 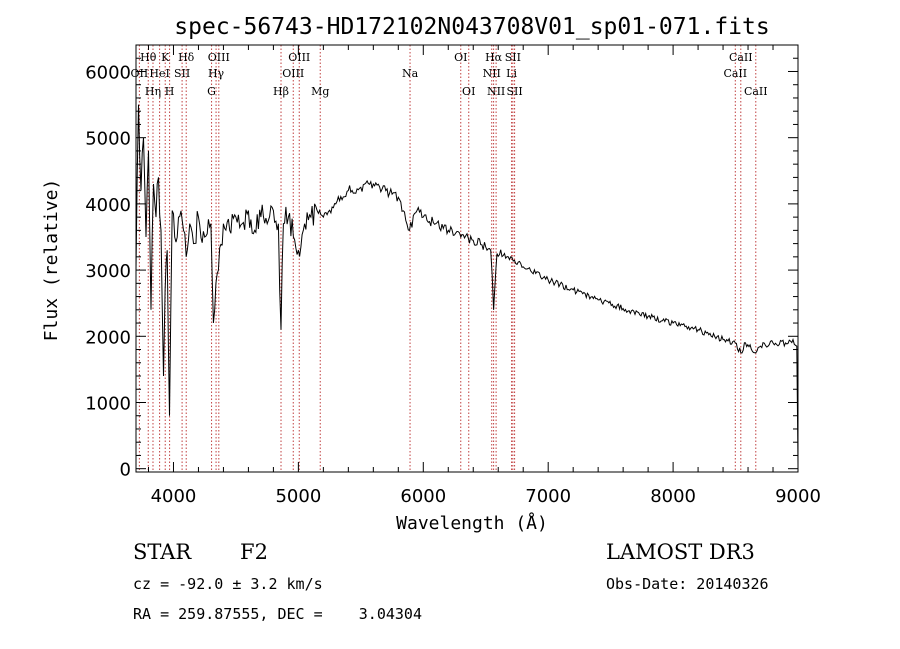 What do you see at coordinates (125, 470) in the screenshot?
I see `y-tick-label: 0` at bounding box center [125, 470].